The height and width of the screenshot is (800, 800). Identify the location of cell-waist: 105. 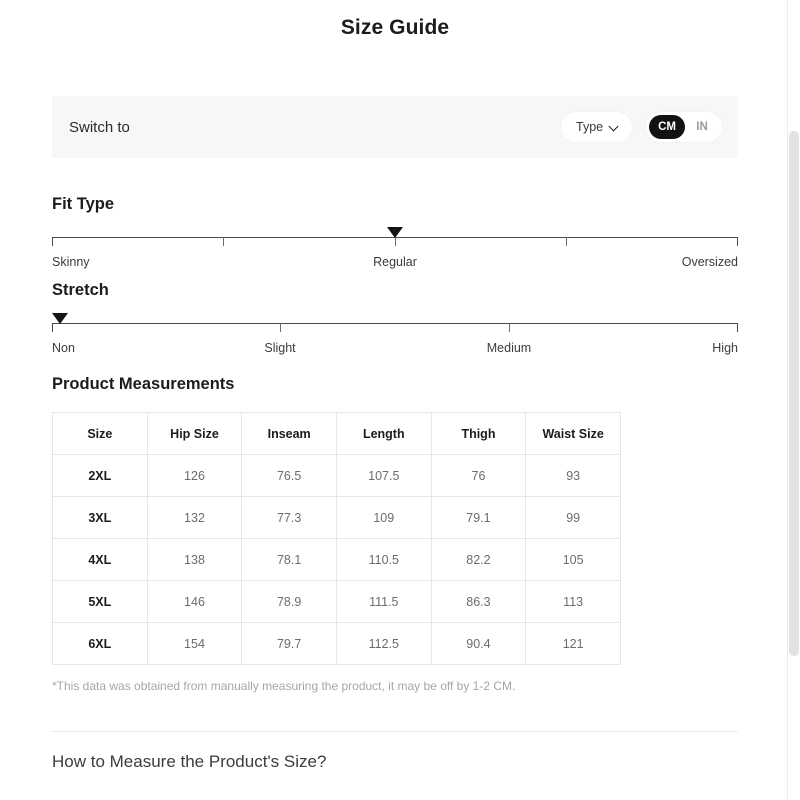
(573, 559).